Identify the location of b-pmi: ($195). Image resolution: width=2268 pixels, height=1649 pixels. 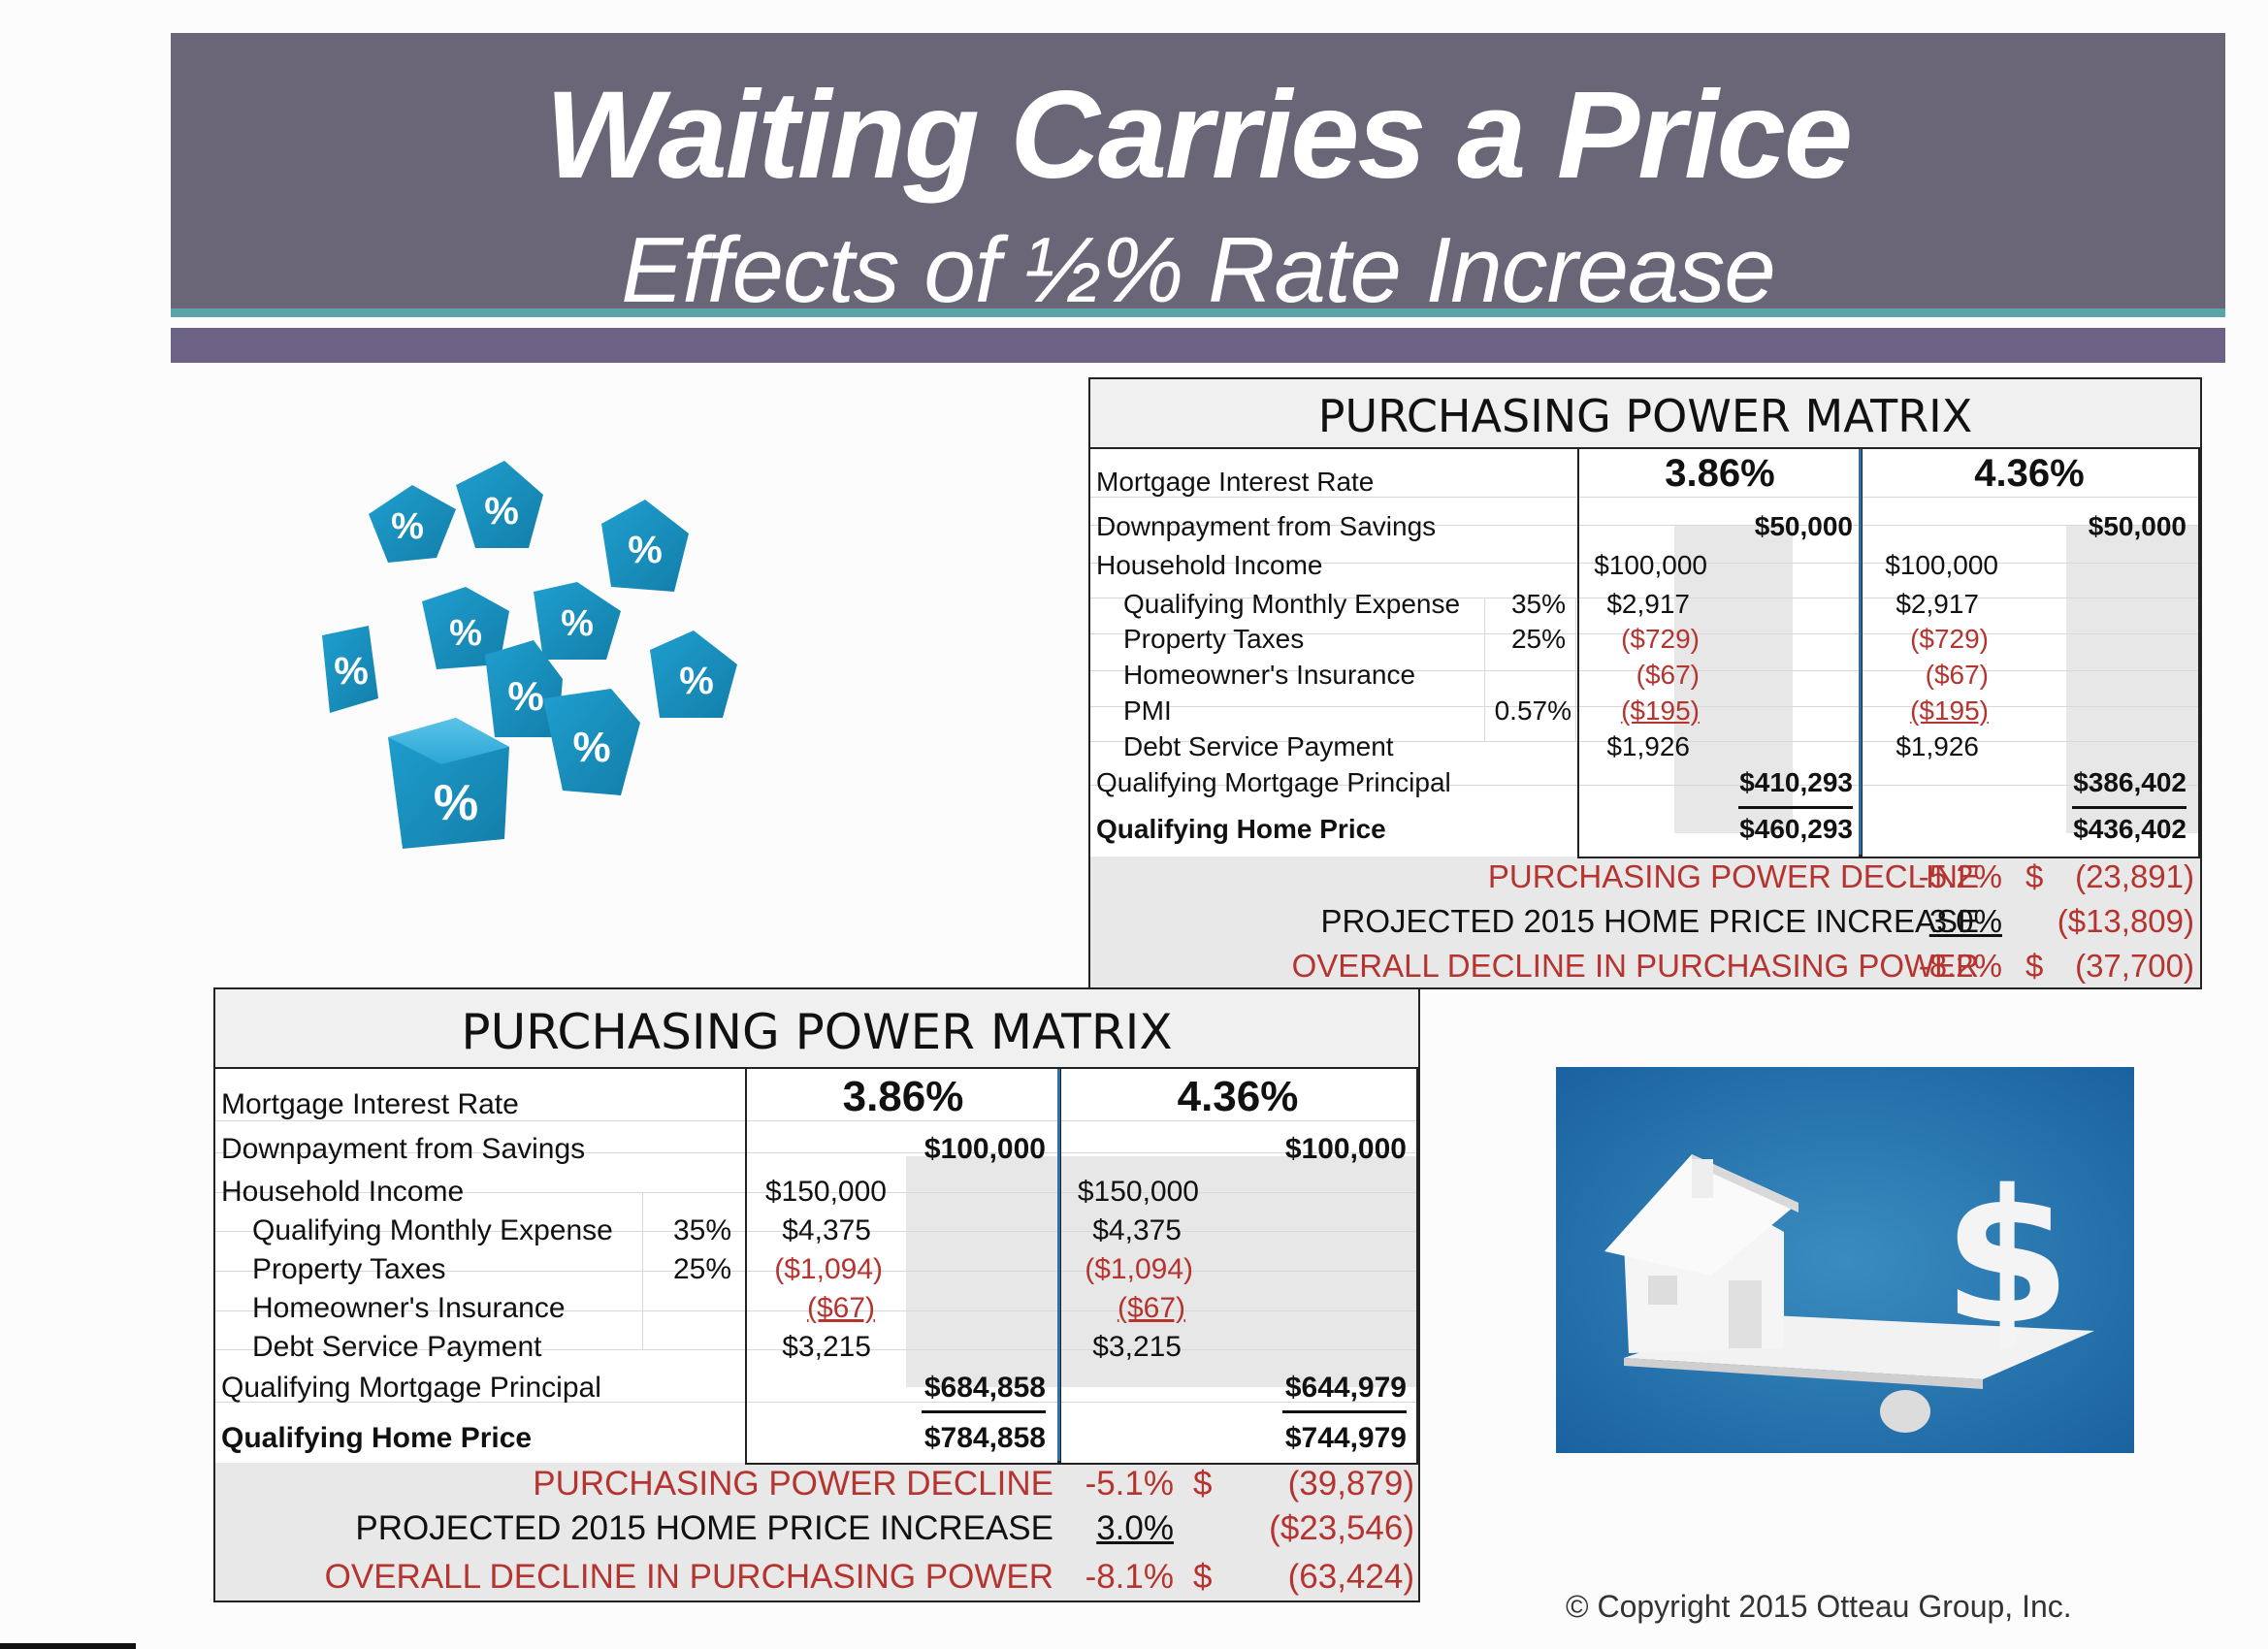
(1949, 710).